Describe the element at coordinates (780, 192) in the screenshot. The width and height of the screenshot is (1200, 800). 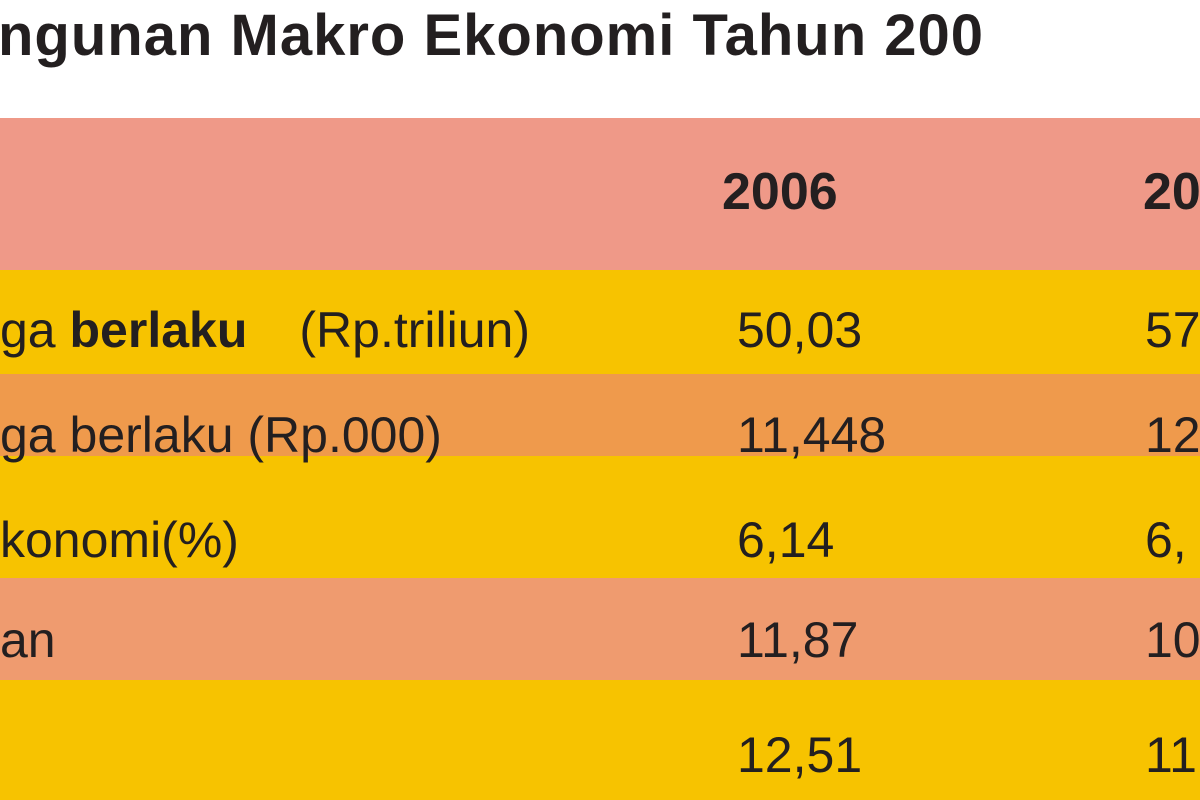
I see `column-header: 2006` at that location.